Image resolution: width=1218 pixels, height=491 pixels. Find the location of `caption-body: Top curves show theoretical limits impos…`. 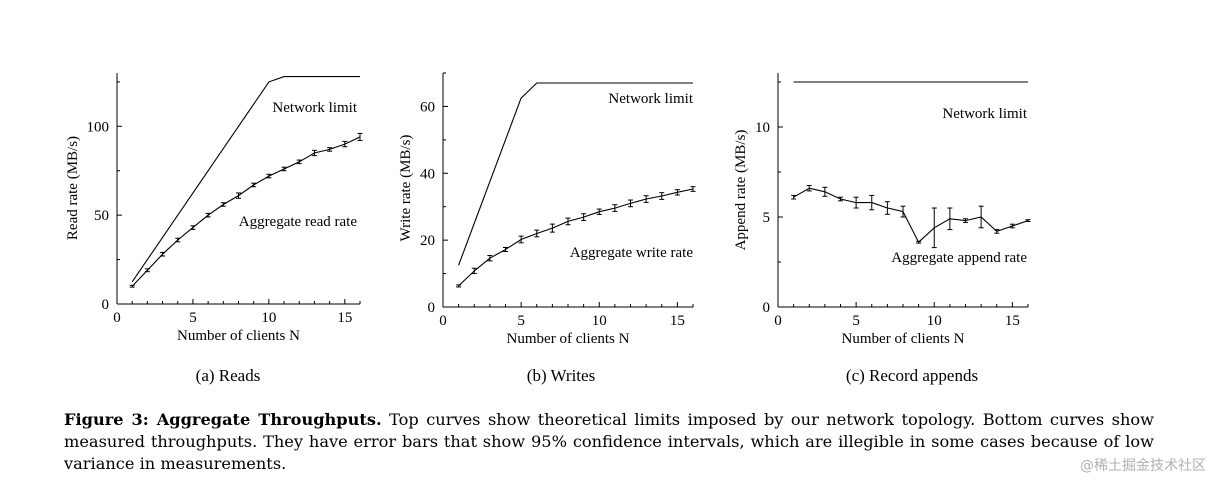

caption-body: Top curves show theoretical limits impos… is located at coordinates (609, 441).